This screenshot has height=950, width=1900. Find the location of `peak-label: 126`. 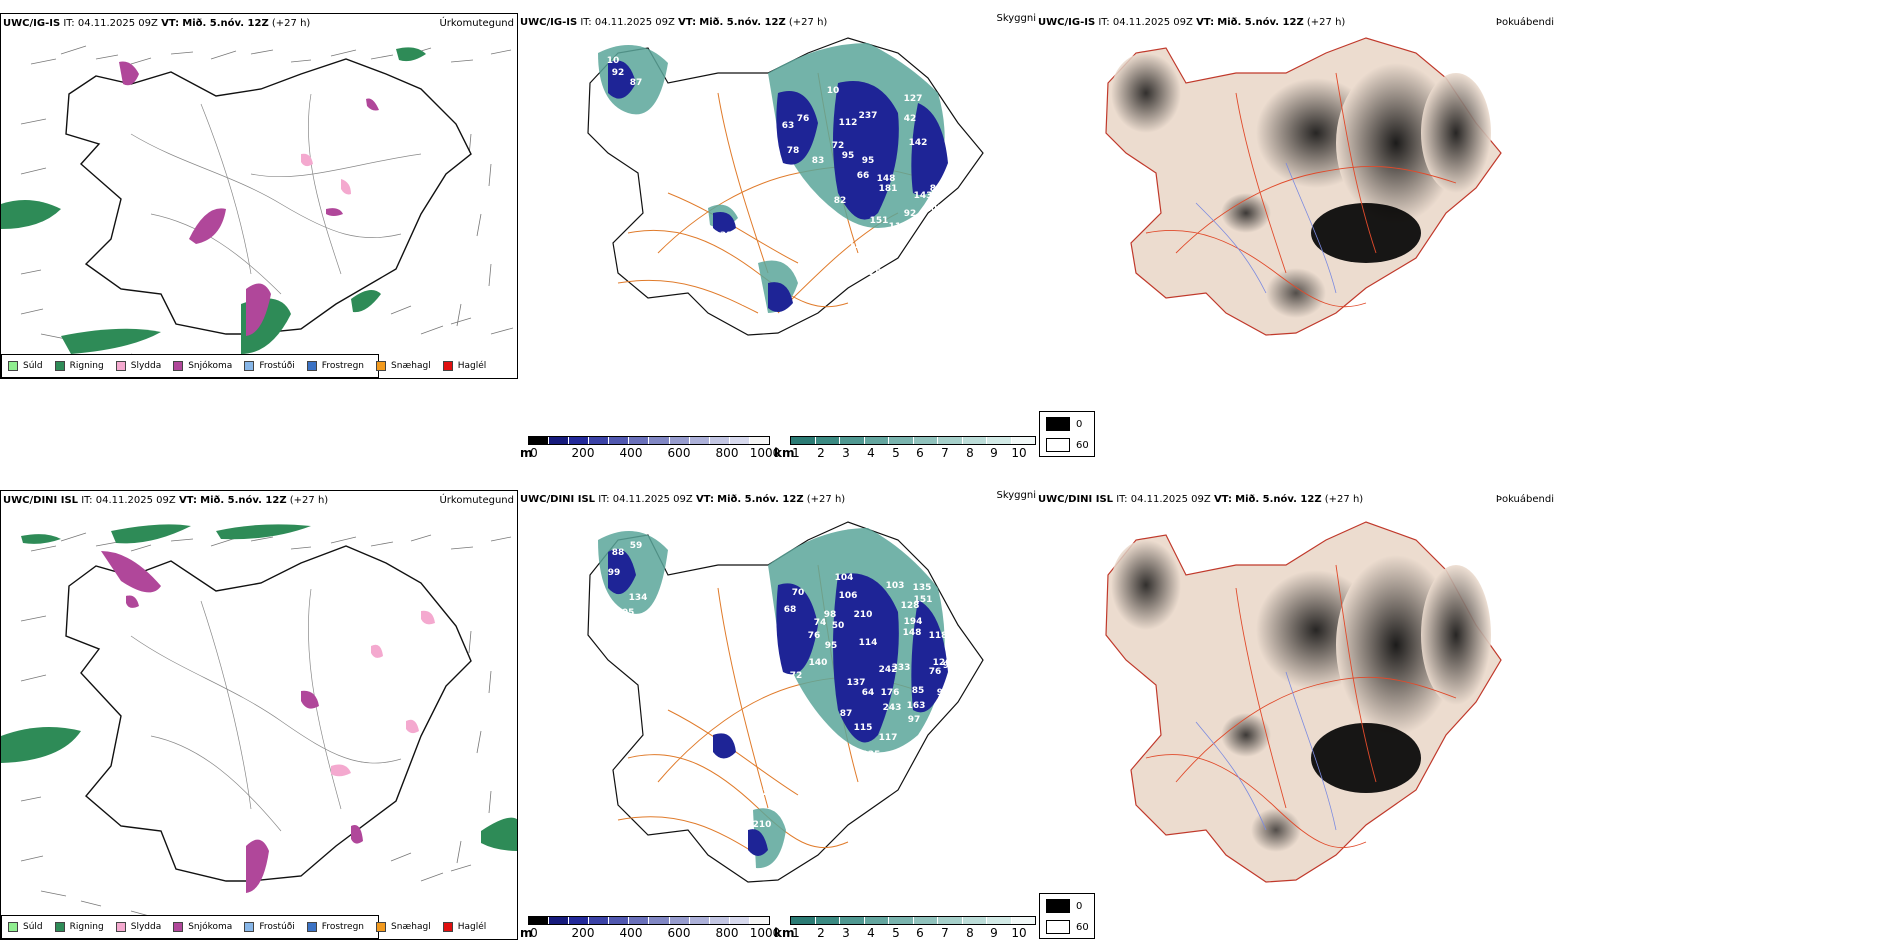

peak-label: 126 is located at coordinates (942, 663).